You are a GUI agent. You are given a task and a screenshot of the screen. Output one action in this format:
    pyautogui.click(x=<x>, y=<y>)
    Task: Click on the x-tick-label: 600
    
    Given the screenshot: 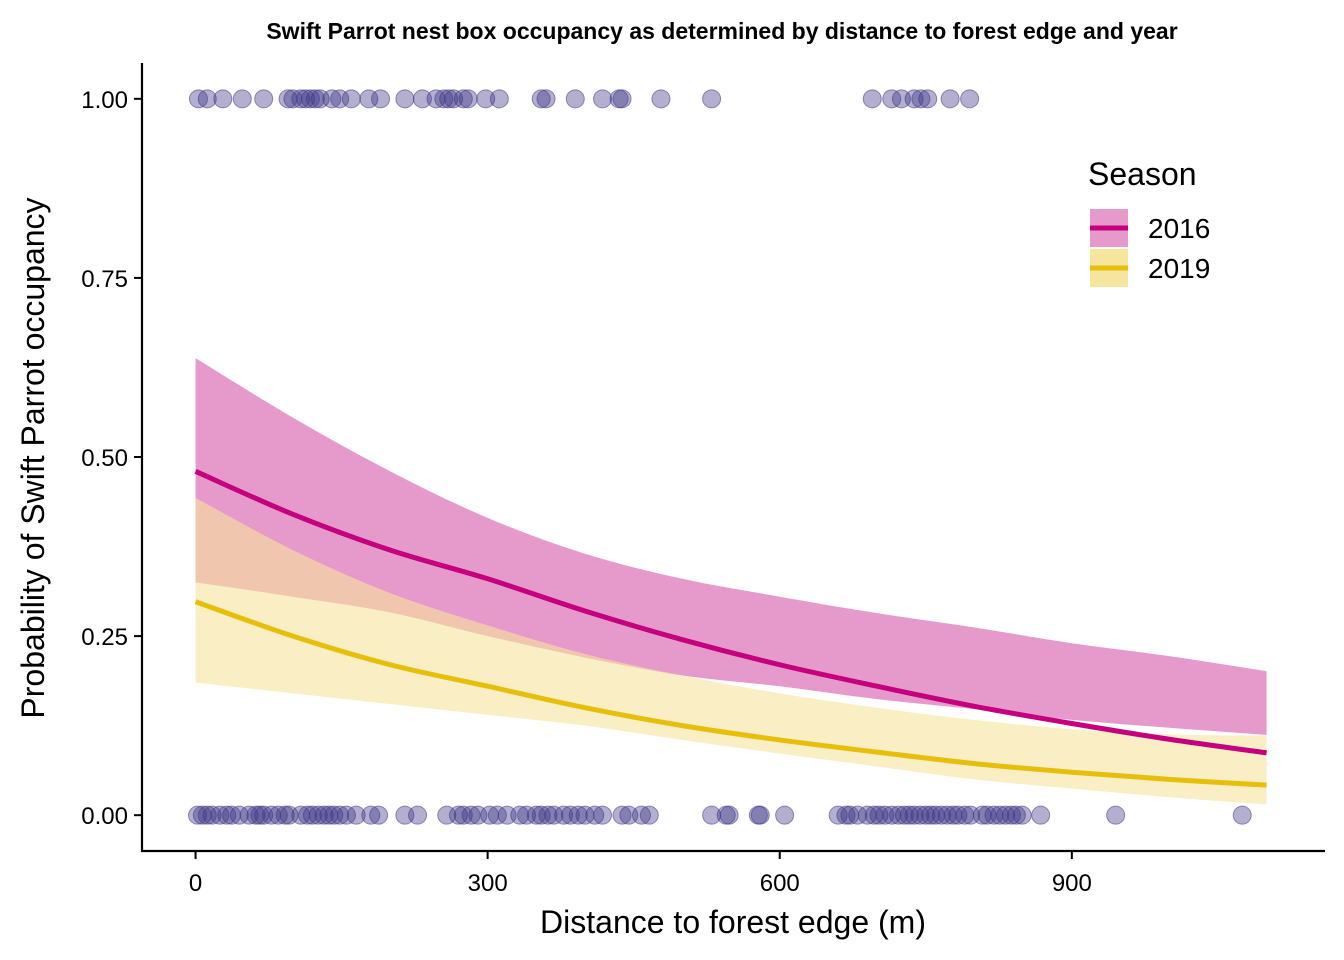 What is the action you would take?
    pyautogui.click(x=780, y=883)
    